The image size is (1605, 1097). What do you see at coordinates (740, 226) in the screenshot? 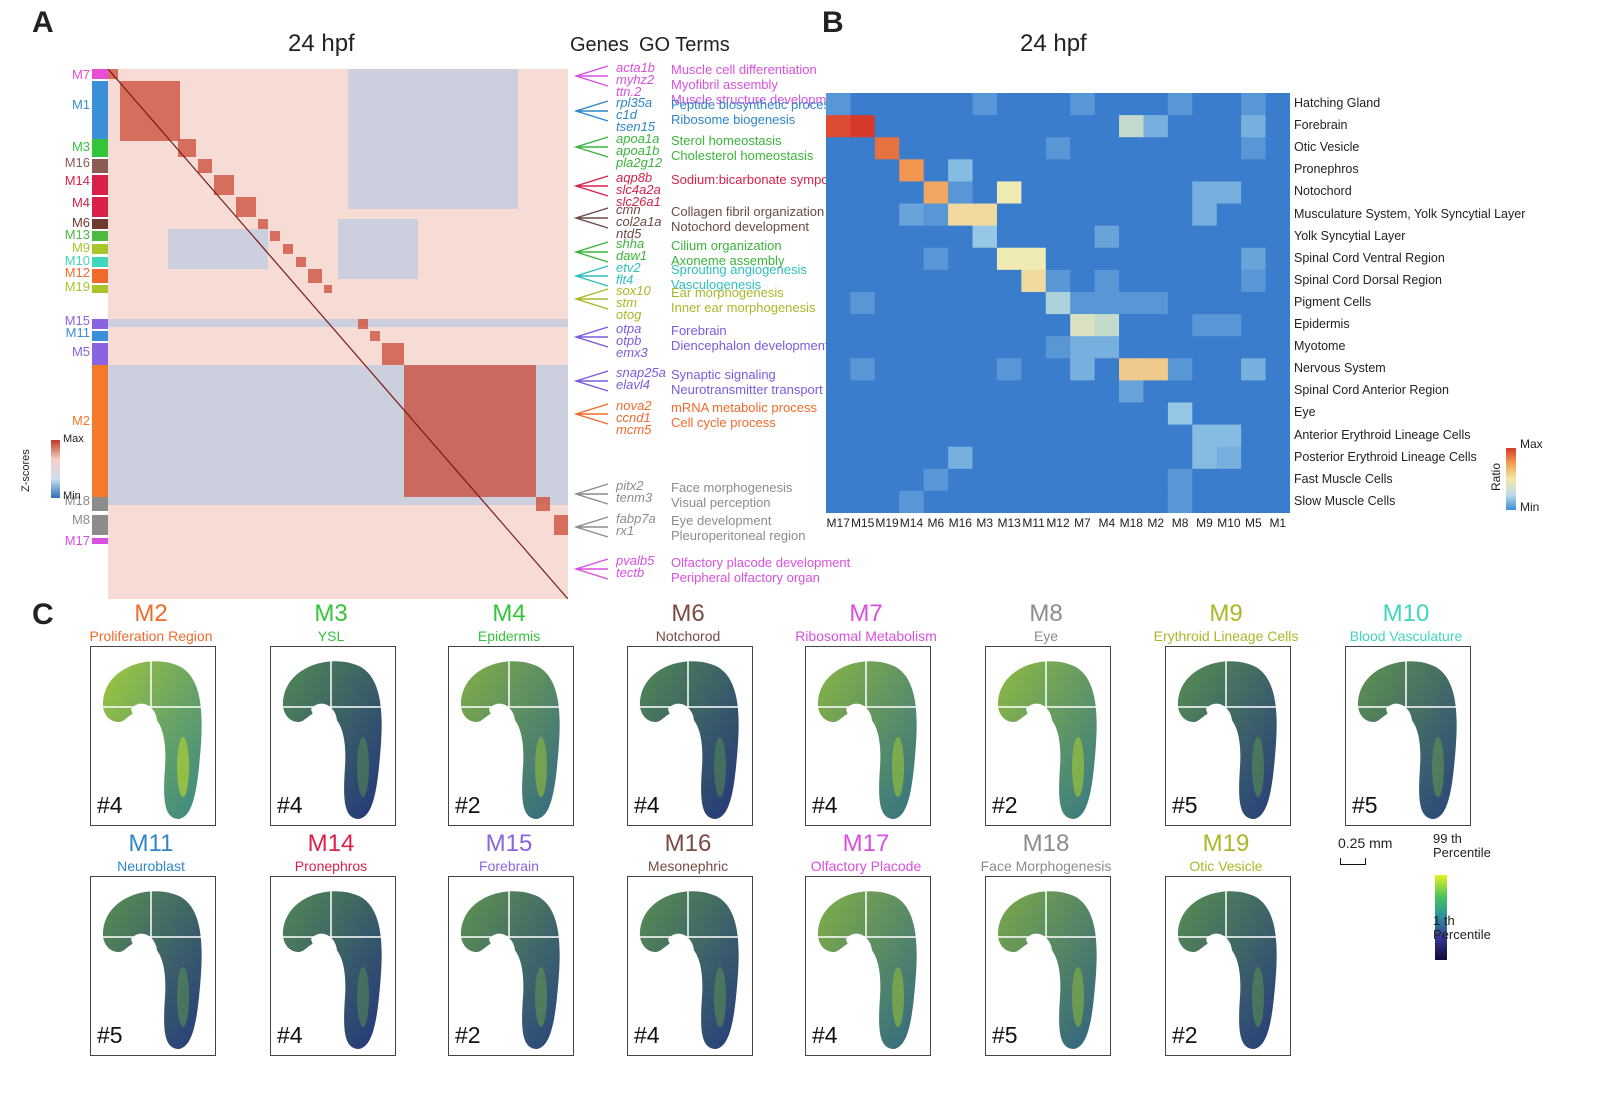
I see `go-term: Notochord development` at bounding box center [740, 226].